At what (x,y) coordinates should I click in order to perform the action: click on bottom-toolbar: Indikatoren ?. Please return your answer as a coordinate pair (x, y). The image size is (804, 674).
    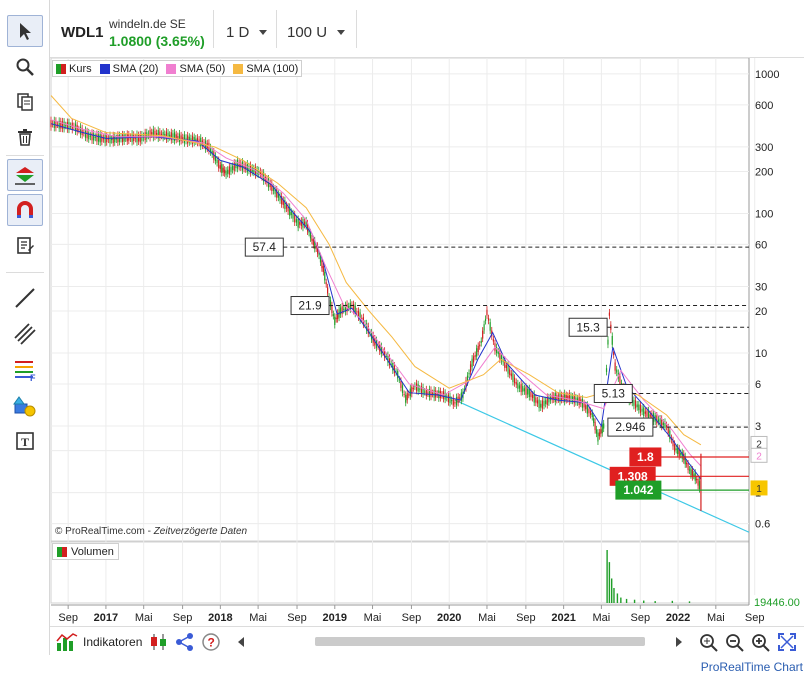
    Looking at the image, I should click on (427, 641).